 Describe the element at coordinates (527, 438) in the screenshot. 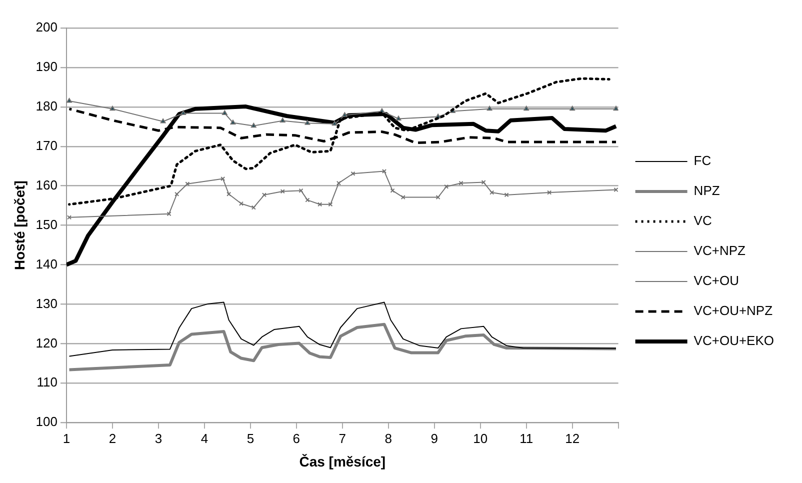

I see `x-tick-label: 11` at that location.